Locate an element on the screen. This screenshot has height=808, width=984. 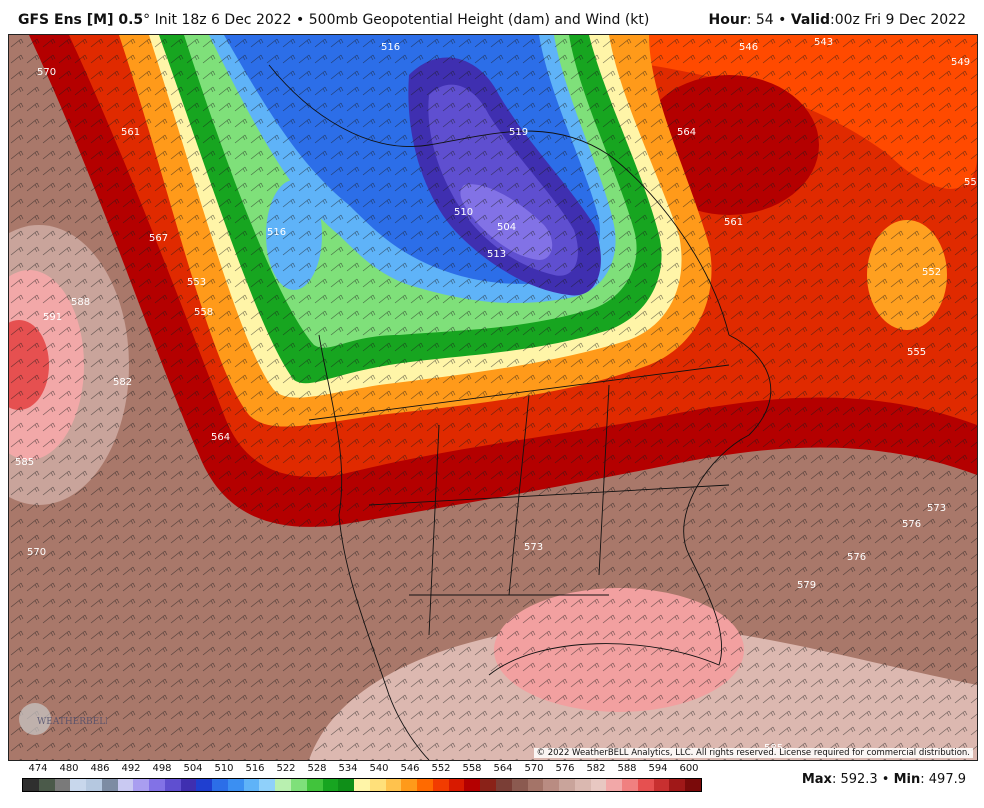
contour-label: 516 is located at coordinates (276, 232).